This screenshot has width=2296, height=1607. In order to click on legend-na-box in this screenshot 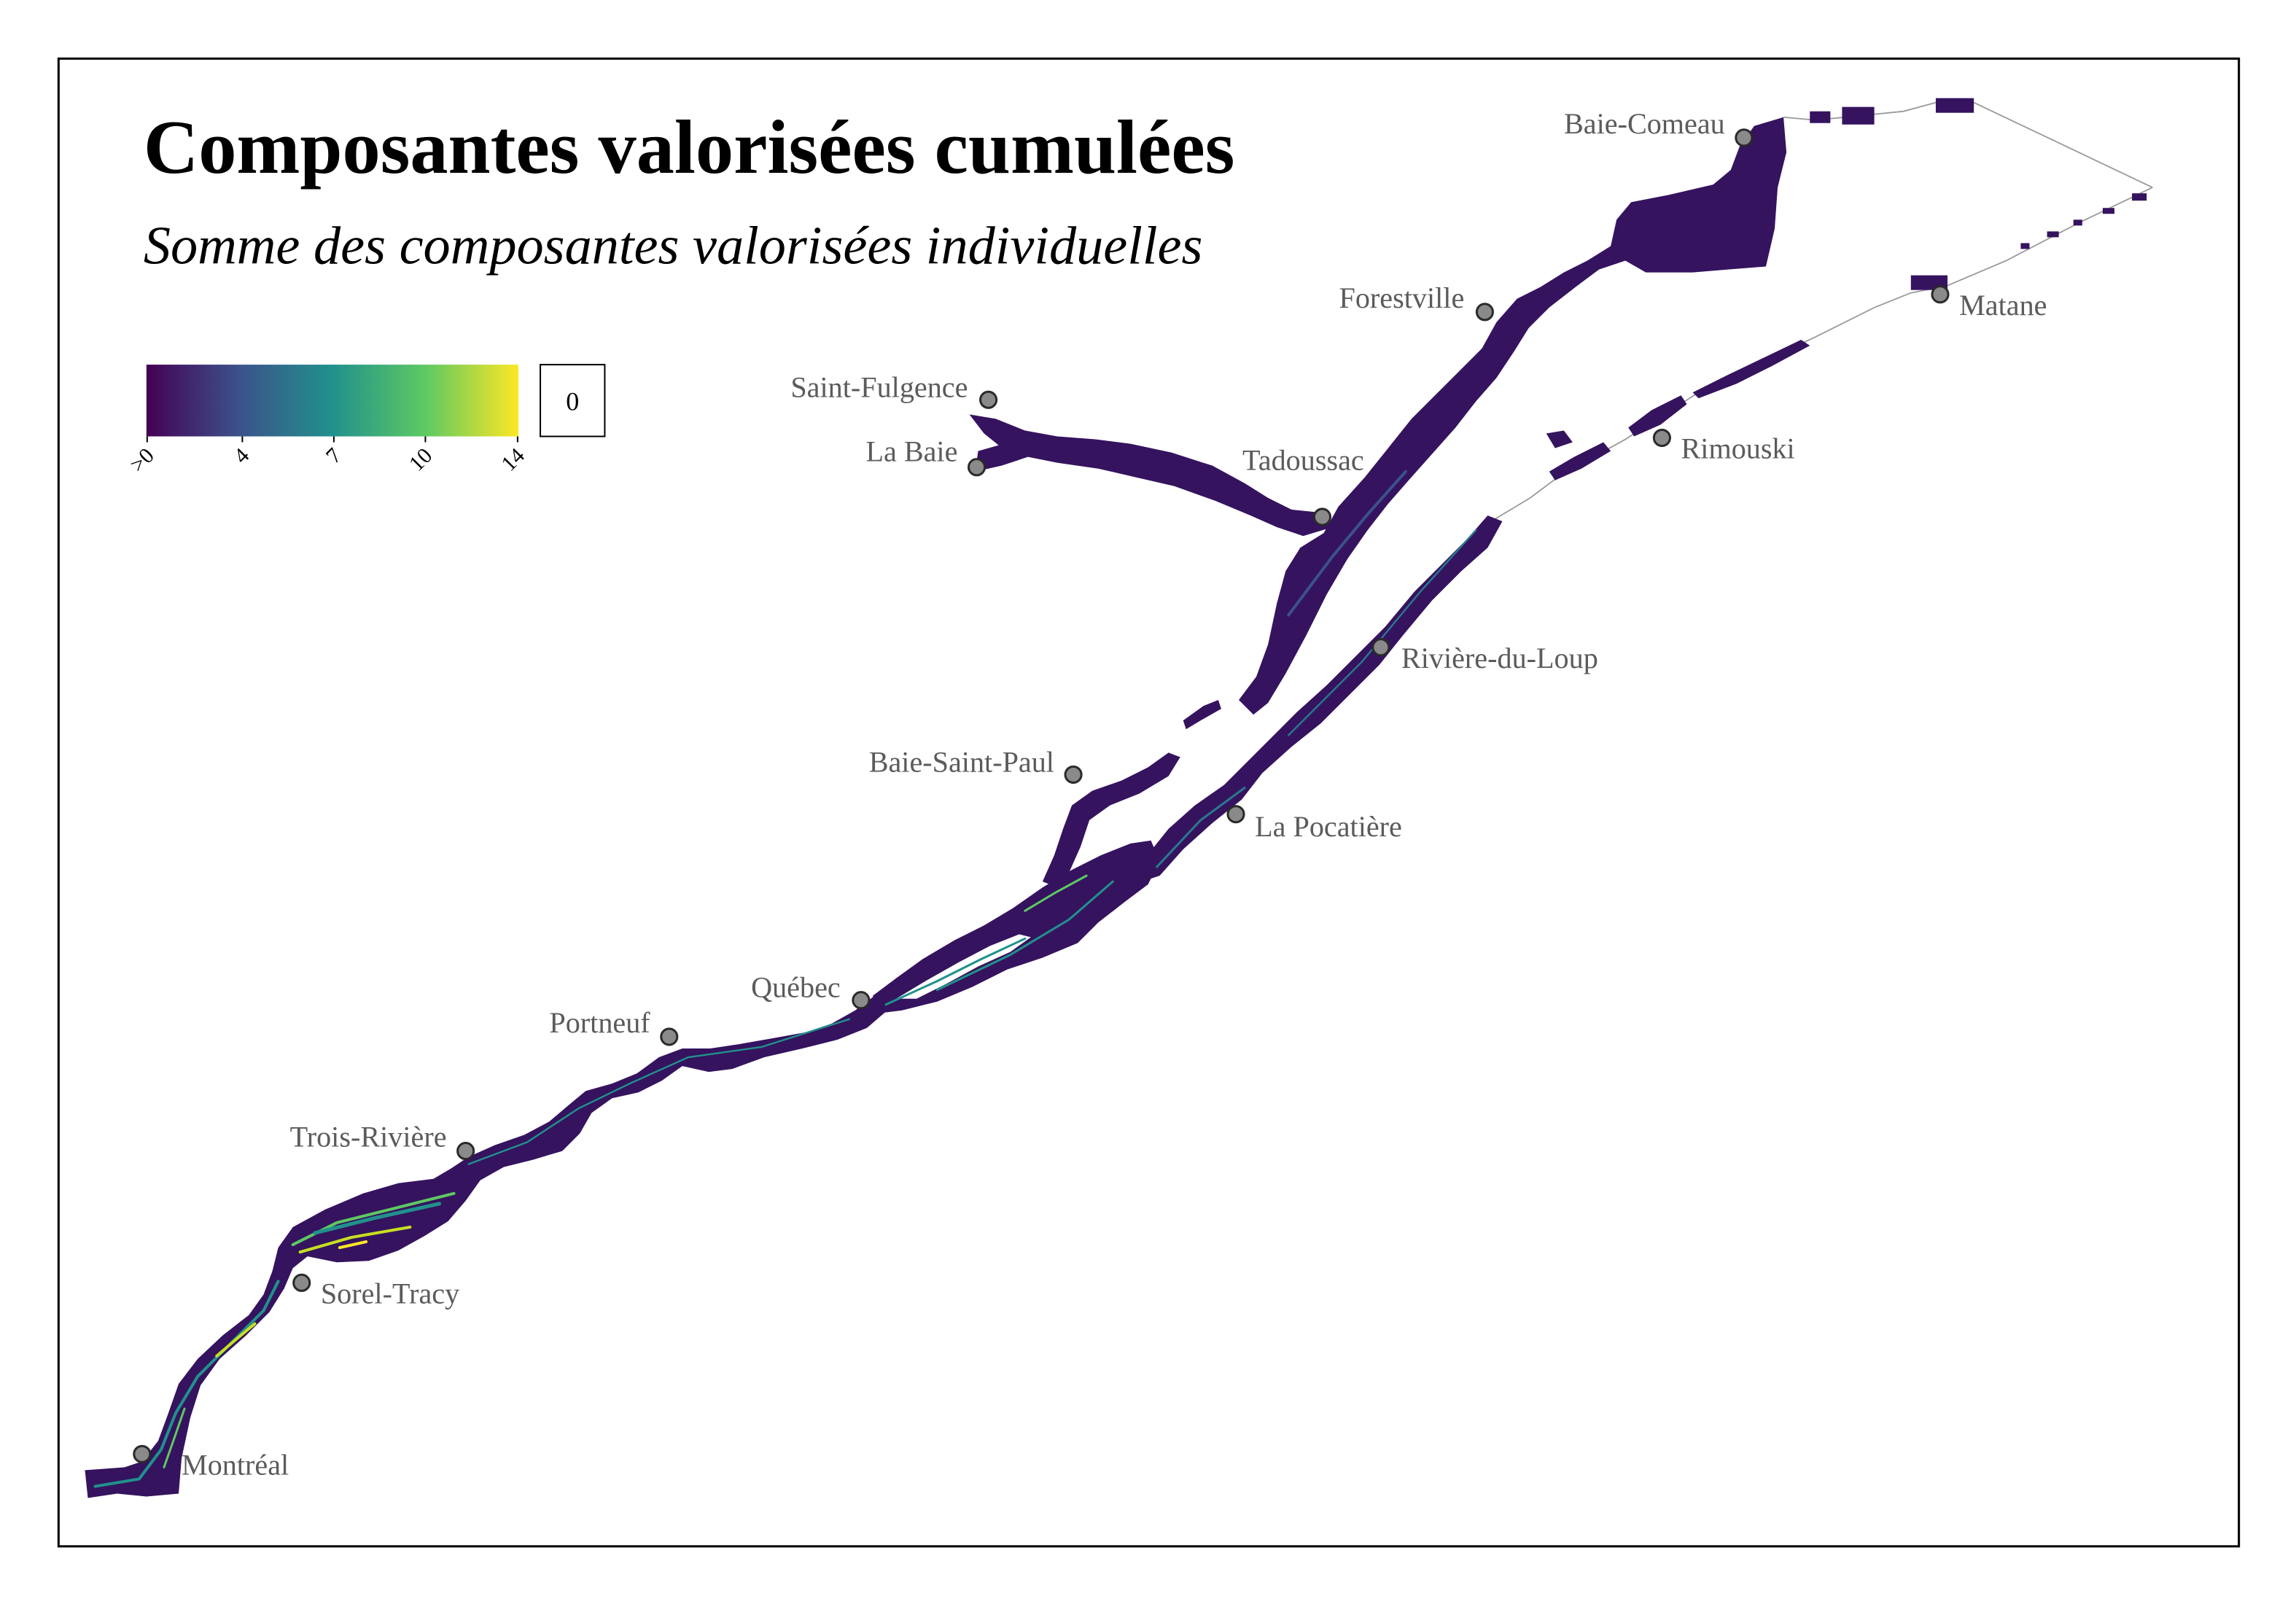, I will do `click(573, 400)`.